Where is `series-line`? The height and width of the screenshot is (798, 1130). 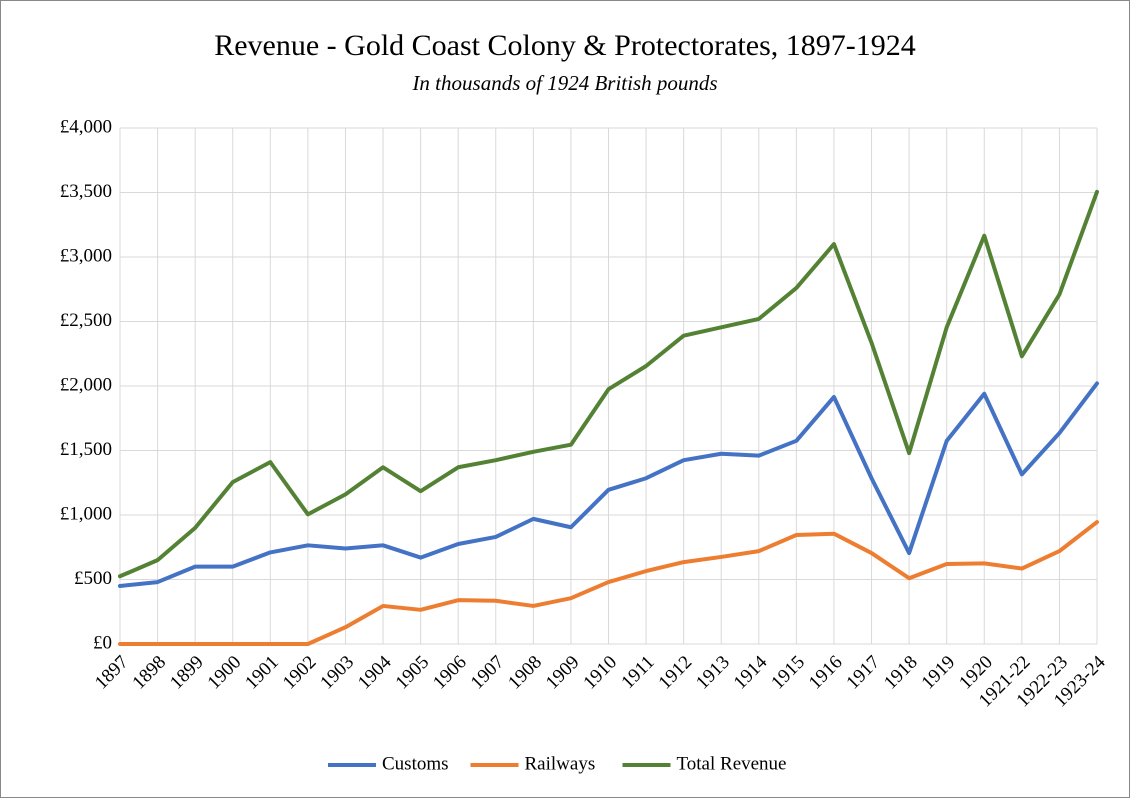
series-line is located at coordinates (608, 583).